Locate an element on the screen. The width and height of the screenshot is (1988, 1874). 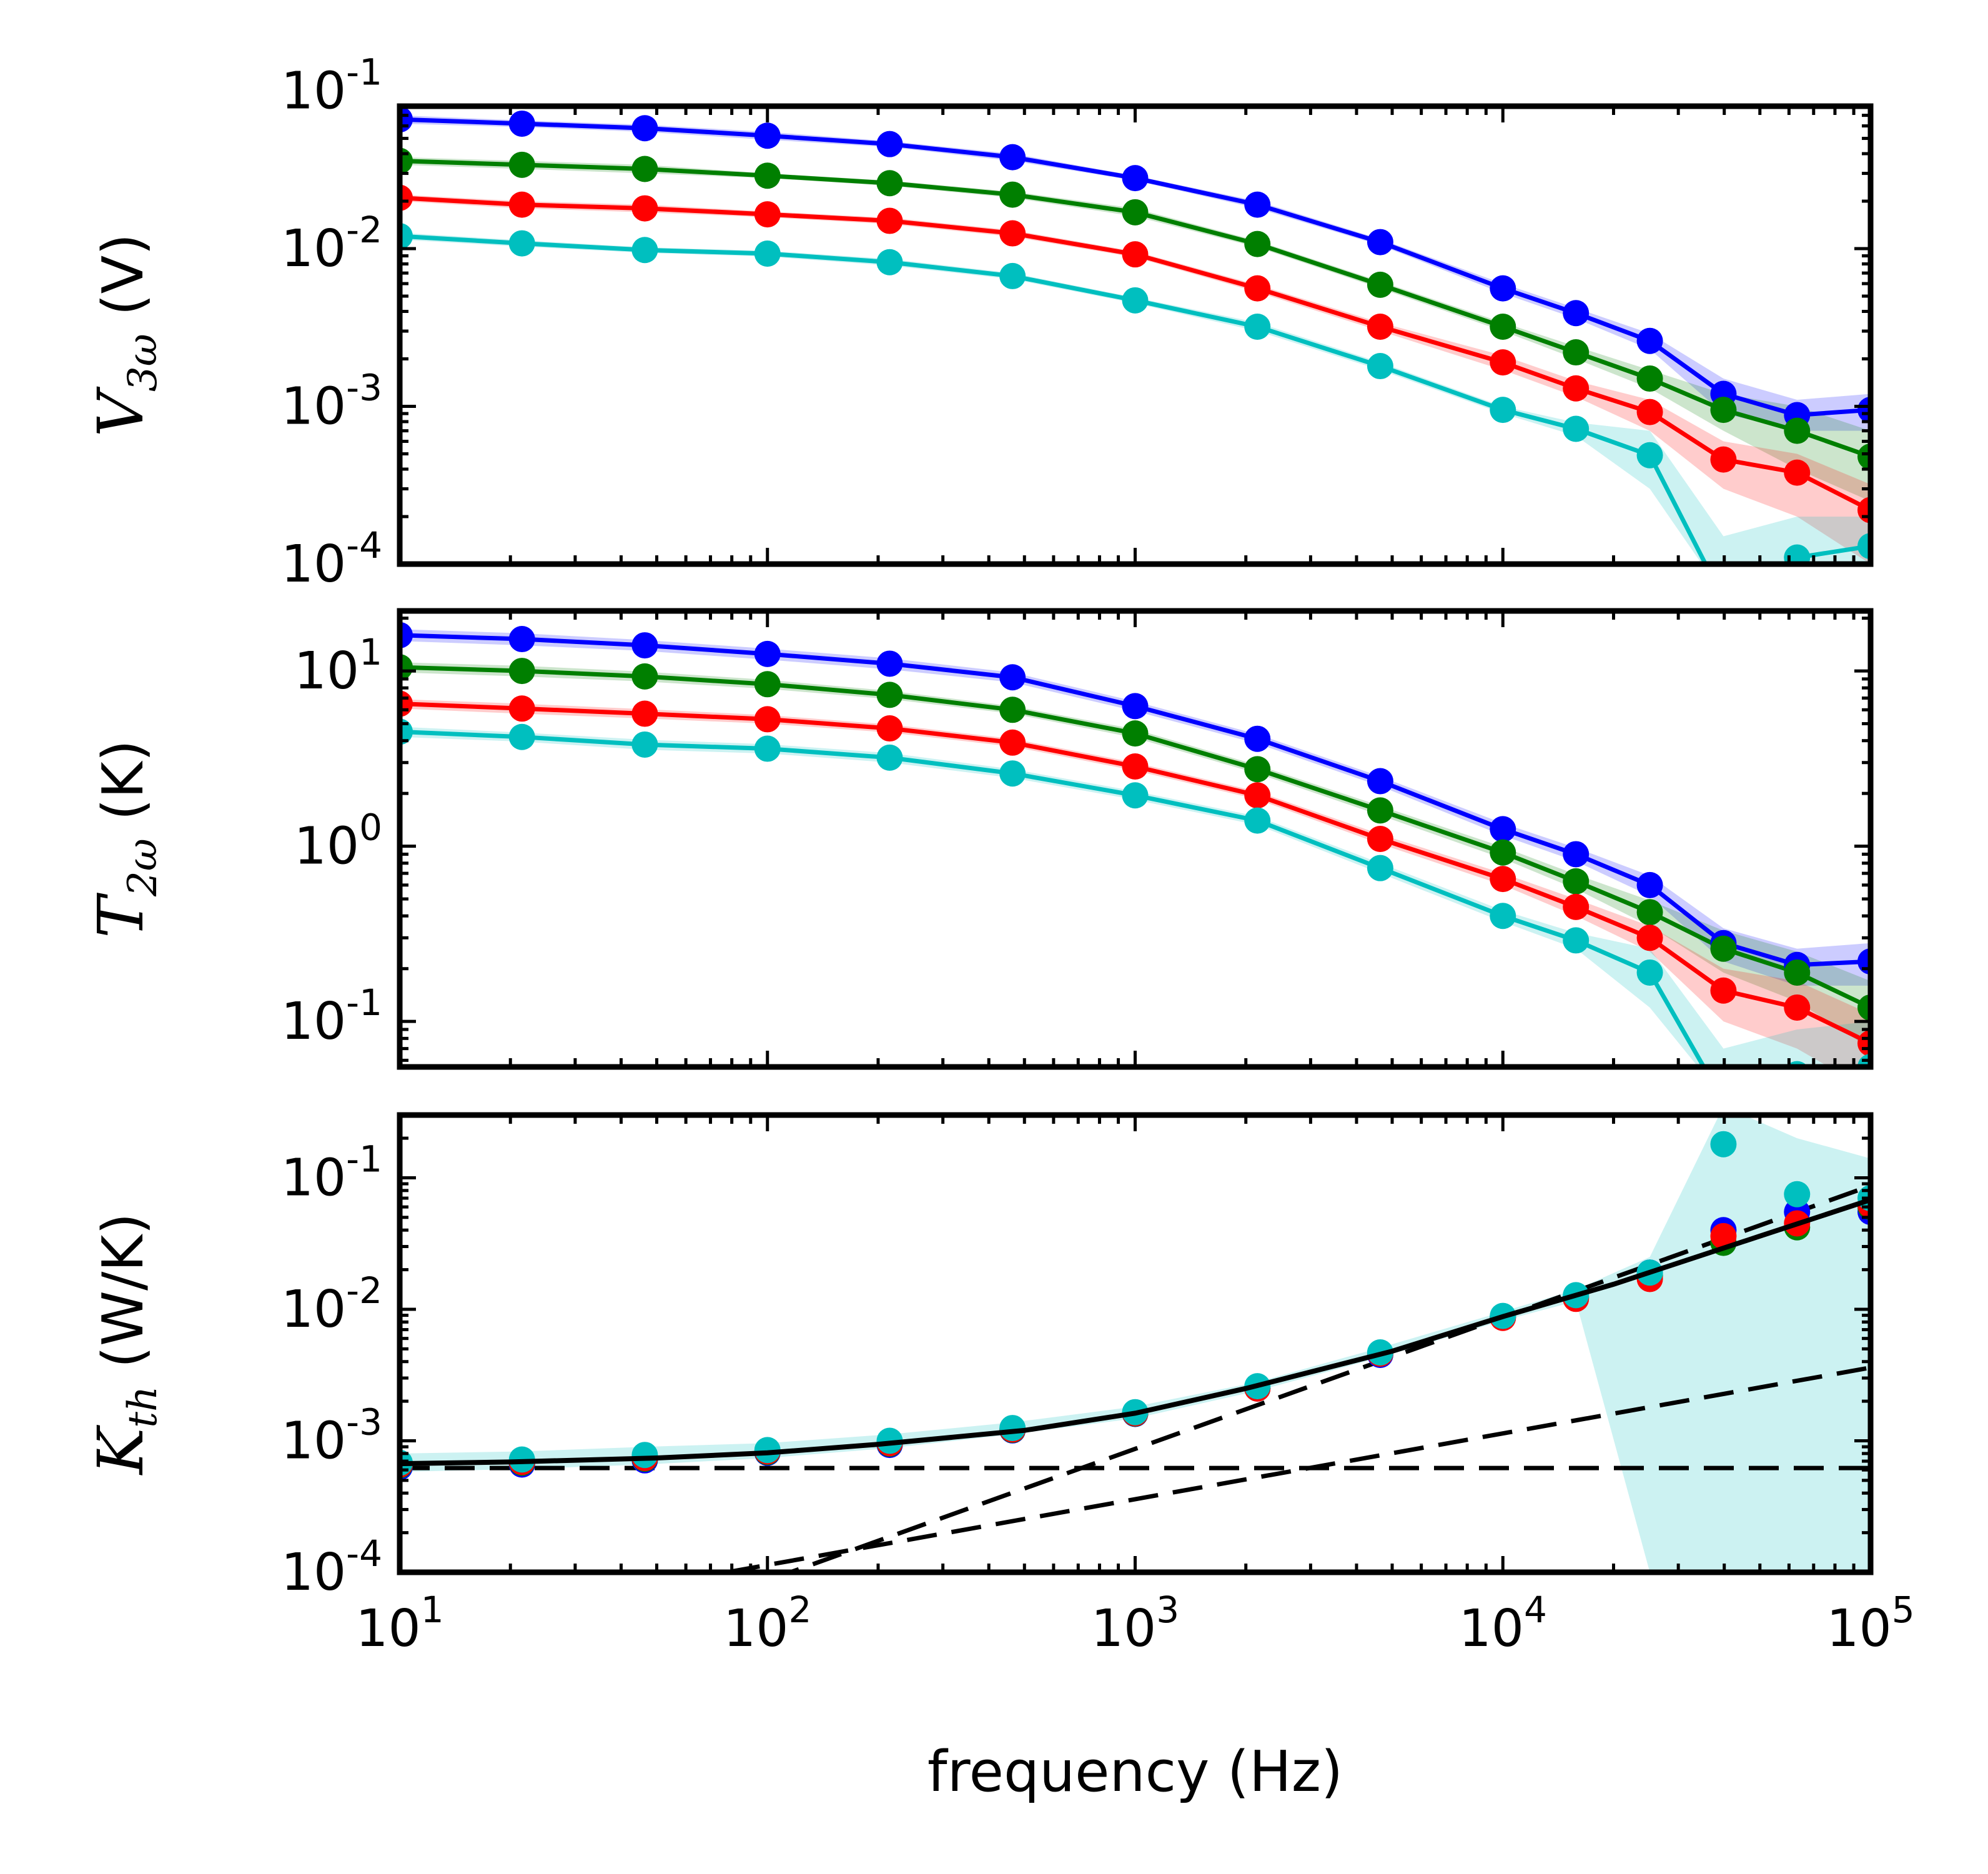
ytick-label: 10⁻¹ is located at coordinates (331, 1172).